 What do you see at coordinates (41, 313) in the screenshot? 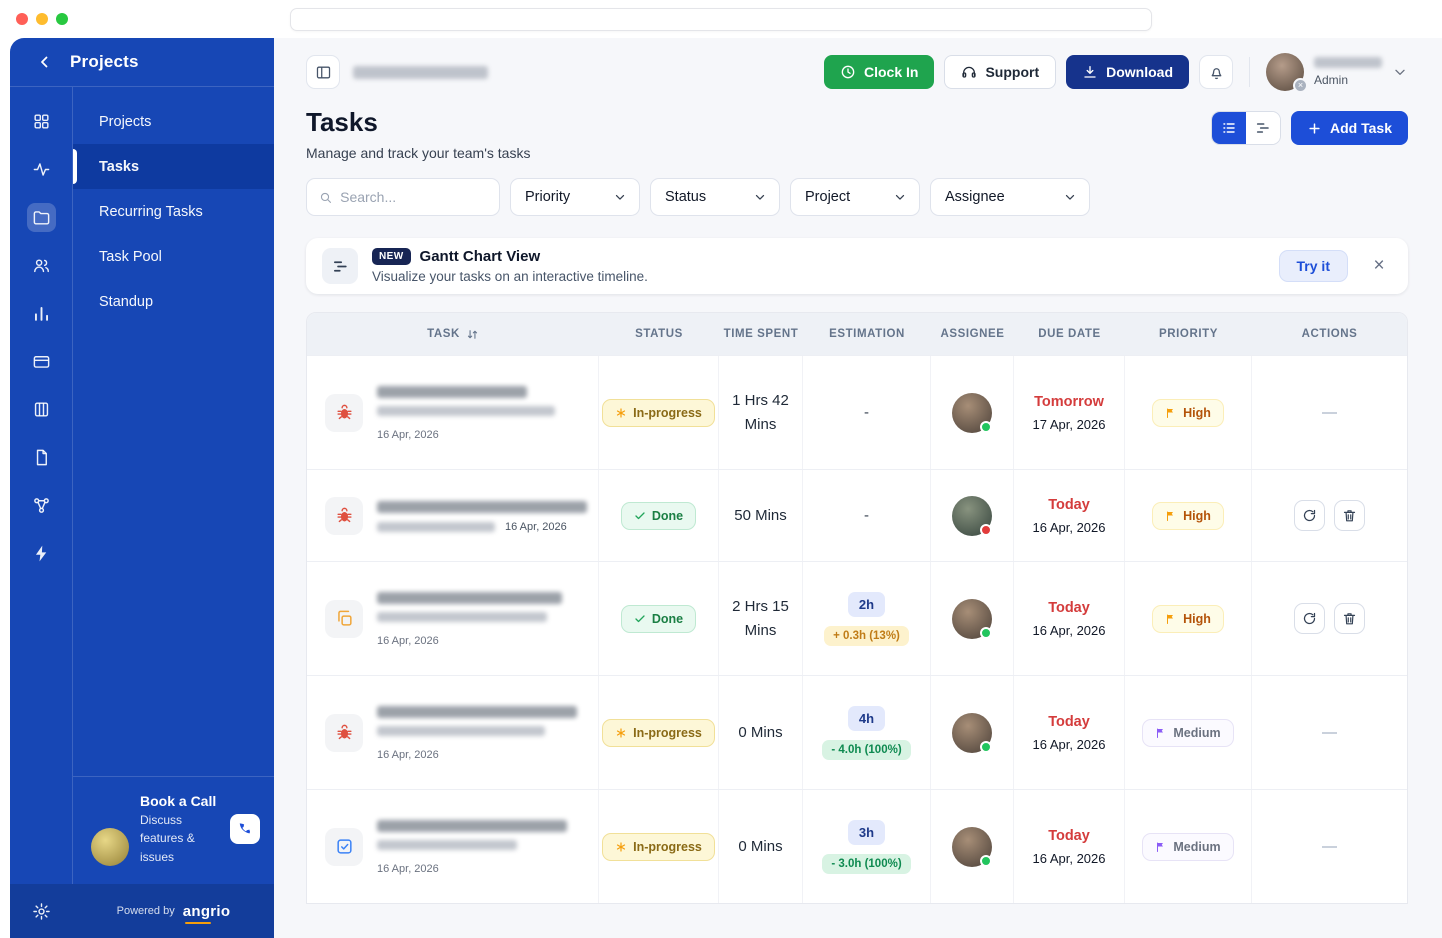
I see `reports-chart-icon` at bounding box center [41, 313].